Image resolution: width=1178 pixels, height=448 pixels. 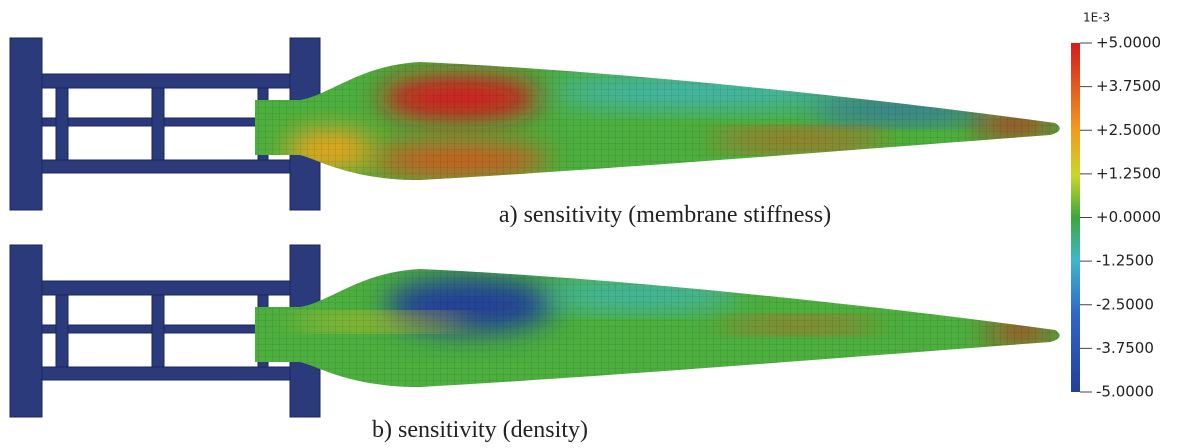 I want to click on colorbar-tick-label: -3.7500, so click(x=1125, y=348).